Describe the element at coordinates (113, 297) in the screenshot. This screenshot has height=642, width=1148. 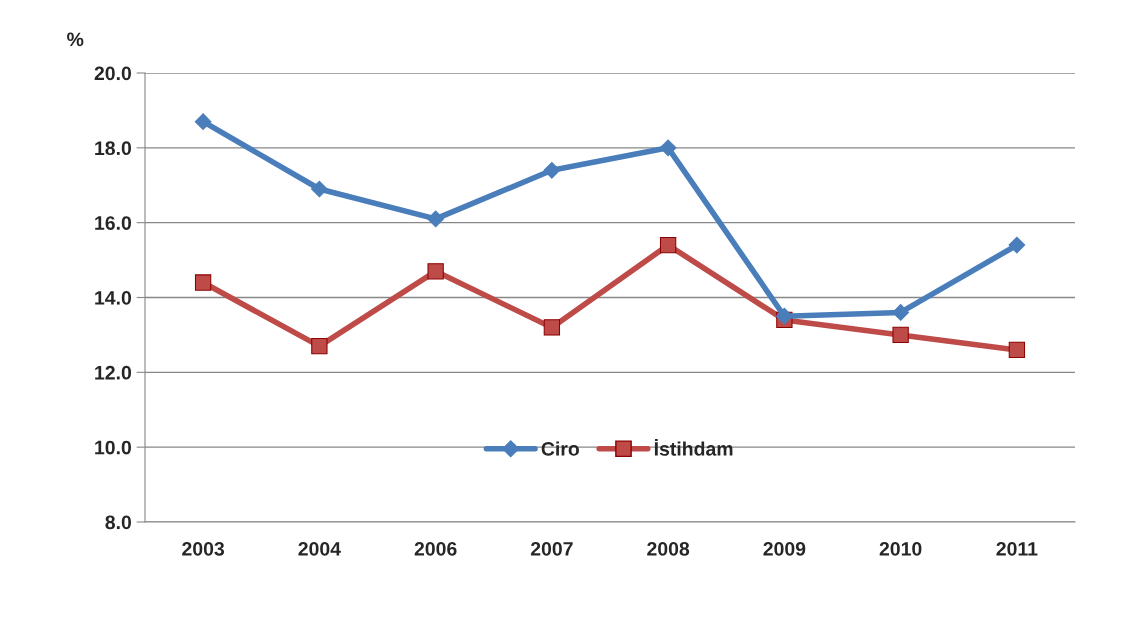
I see `y-tick-label: 14.0` at that location.